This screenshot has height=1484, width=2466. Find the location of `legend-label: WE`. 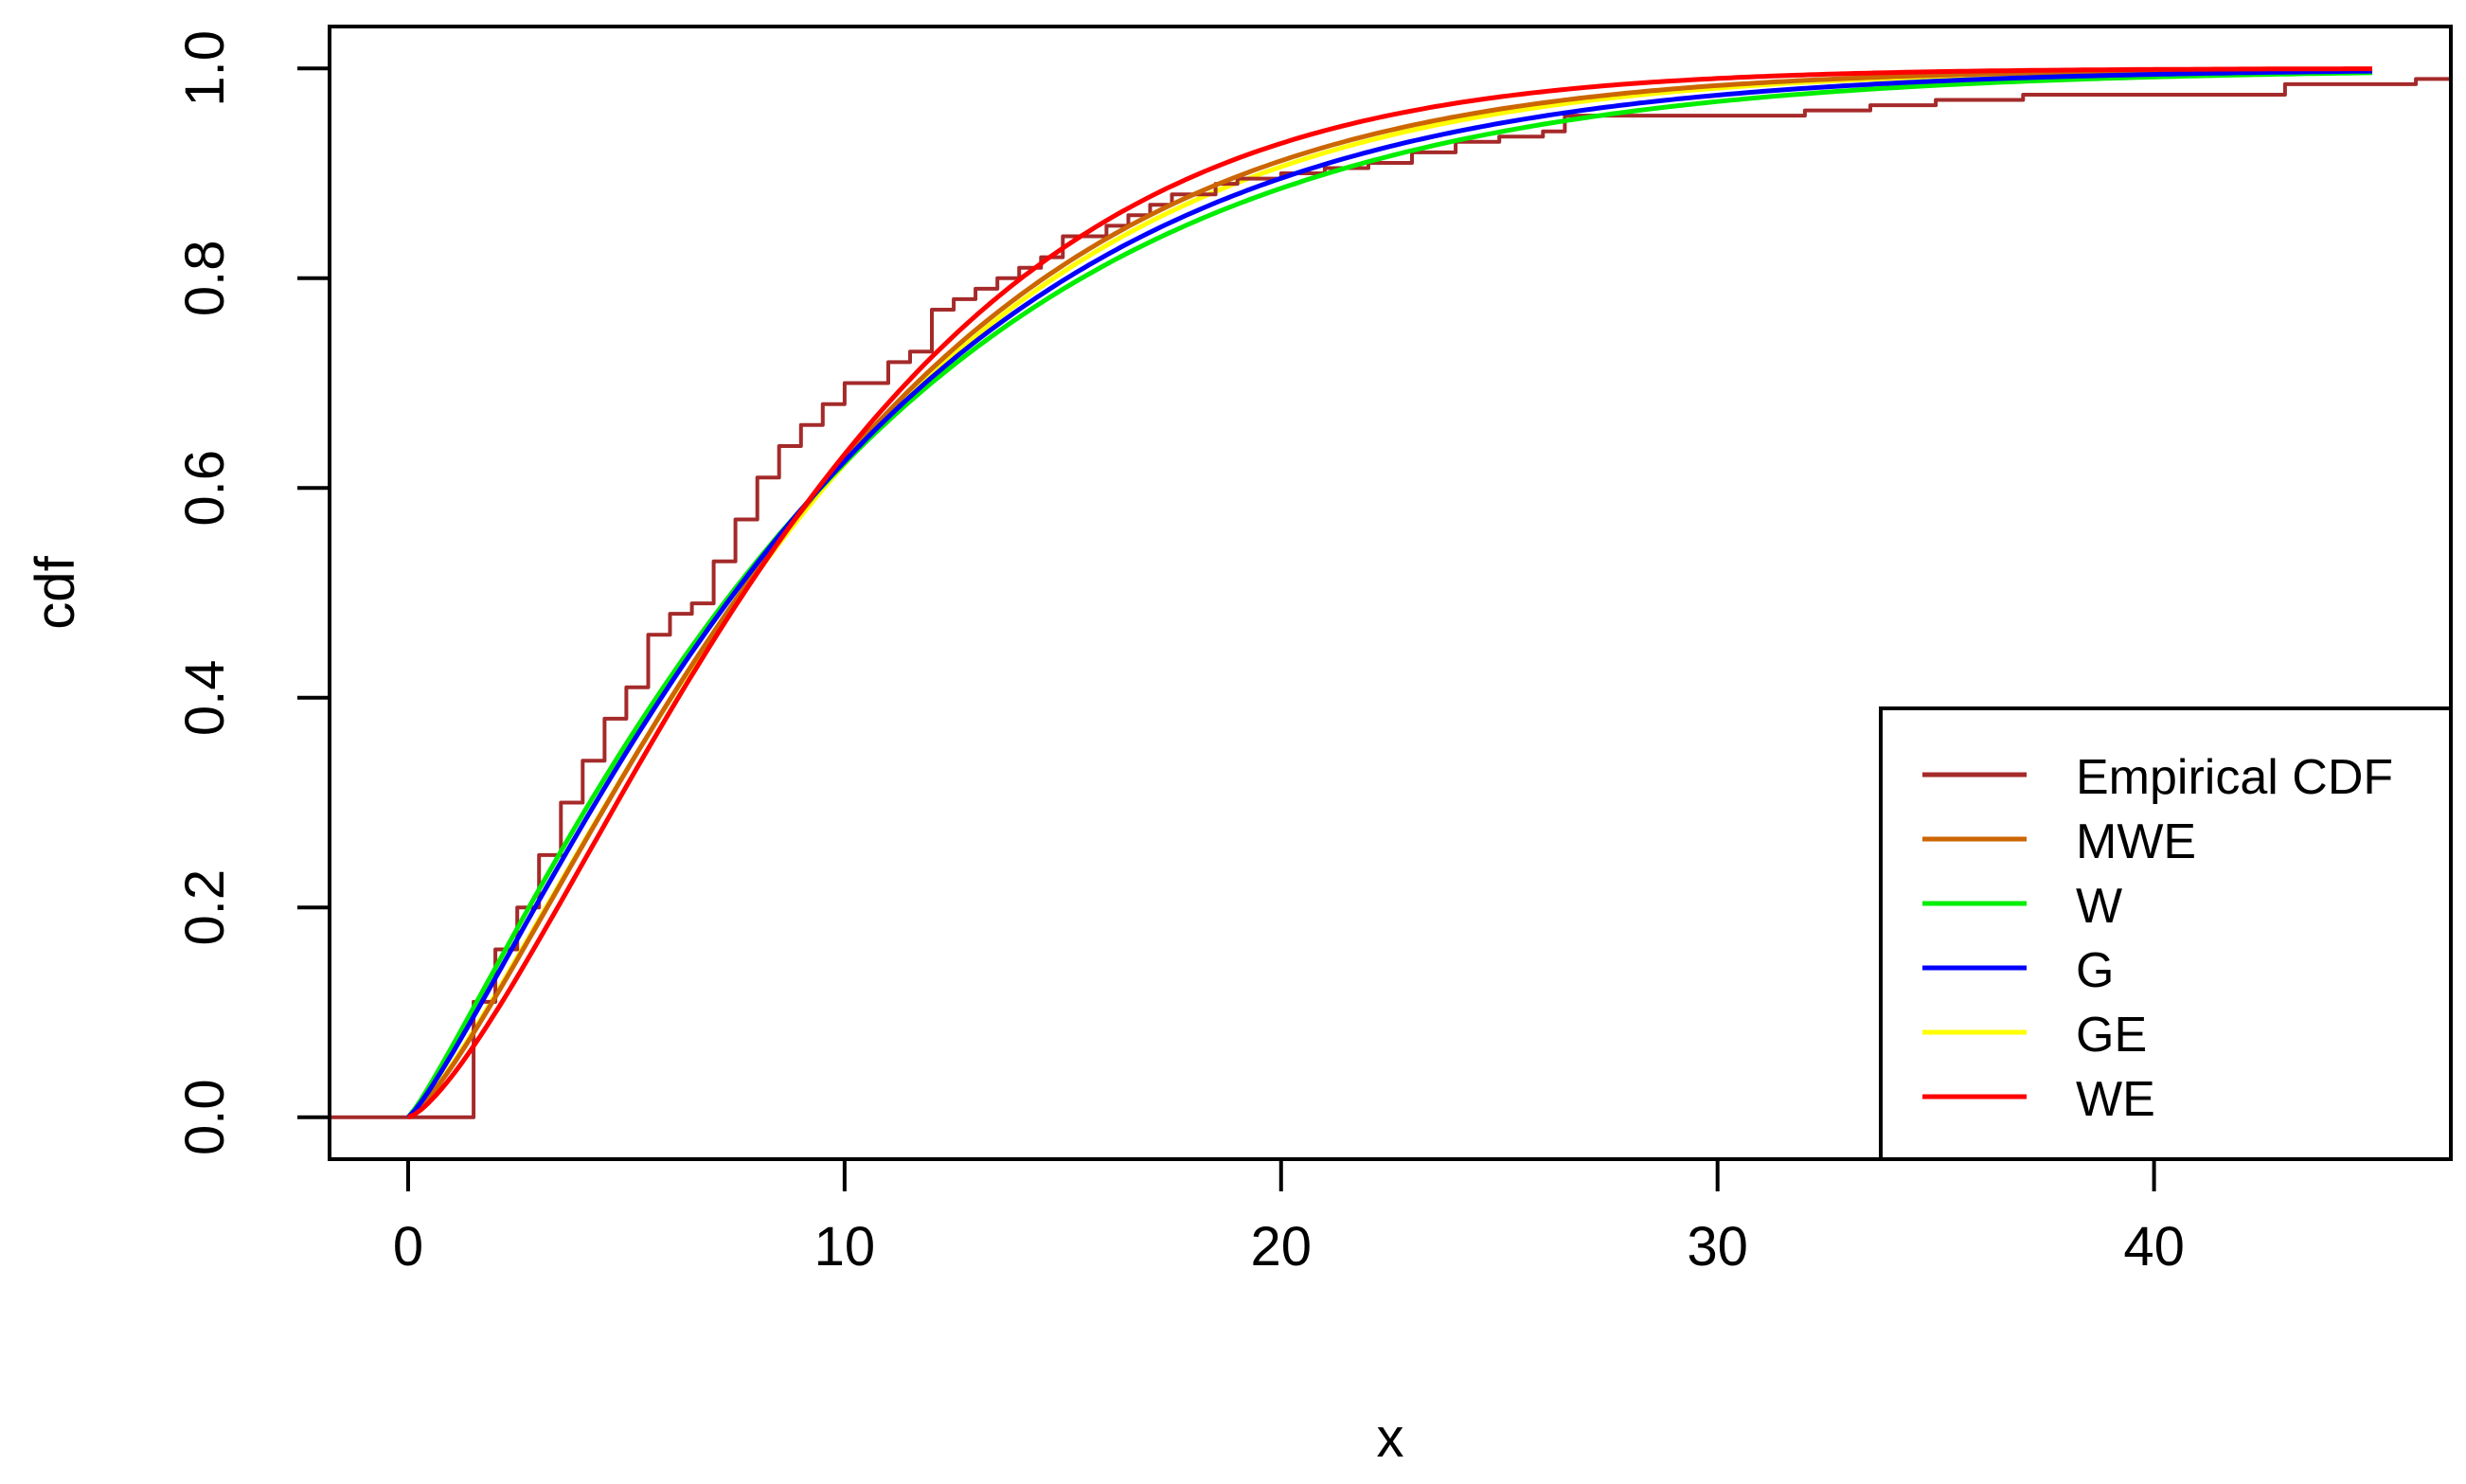

legend-label: WE is located at coordinates (2115, 1099).